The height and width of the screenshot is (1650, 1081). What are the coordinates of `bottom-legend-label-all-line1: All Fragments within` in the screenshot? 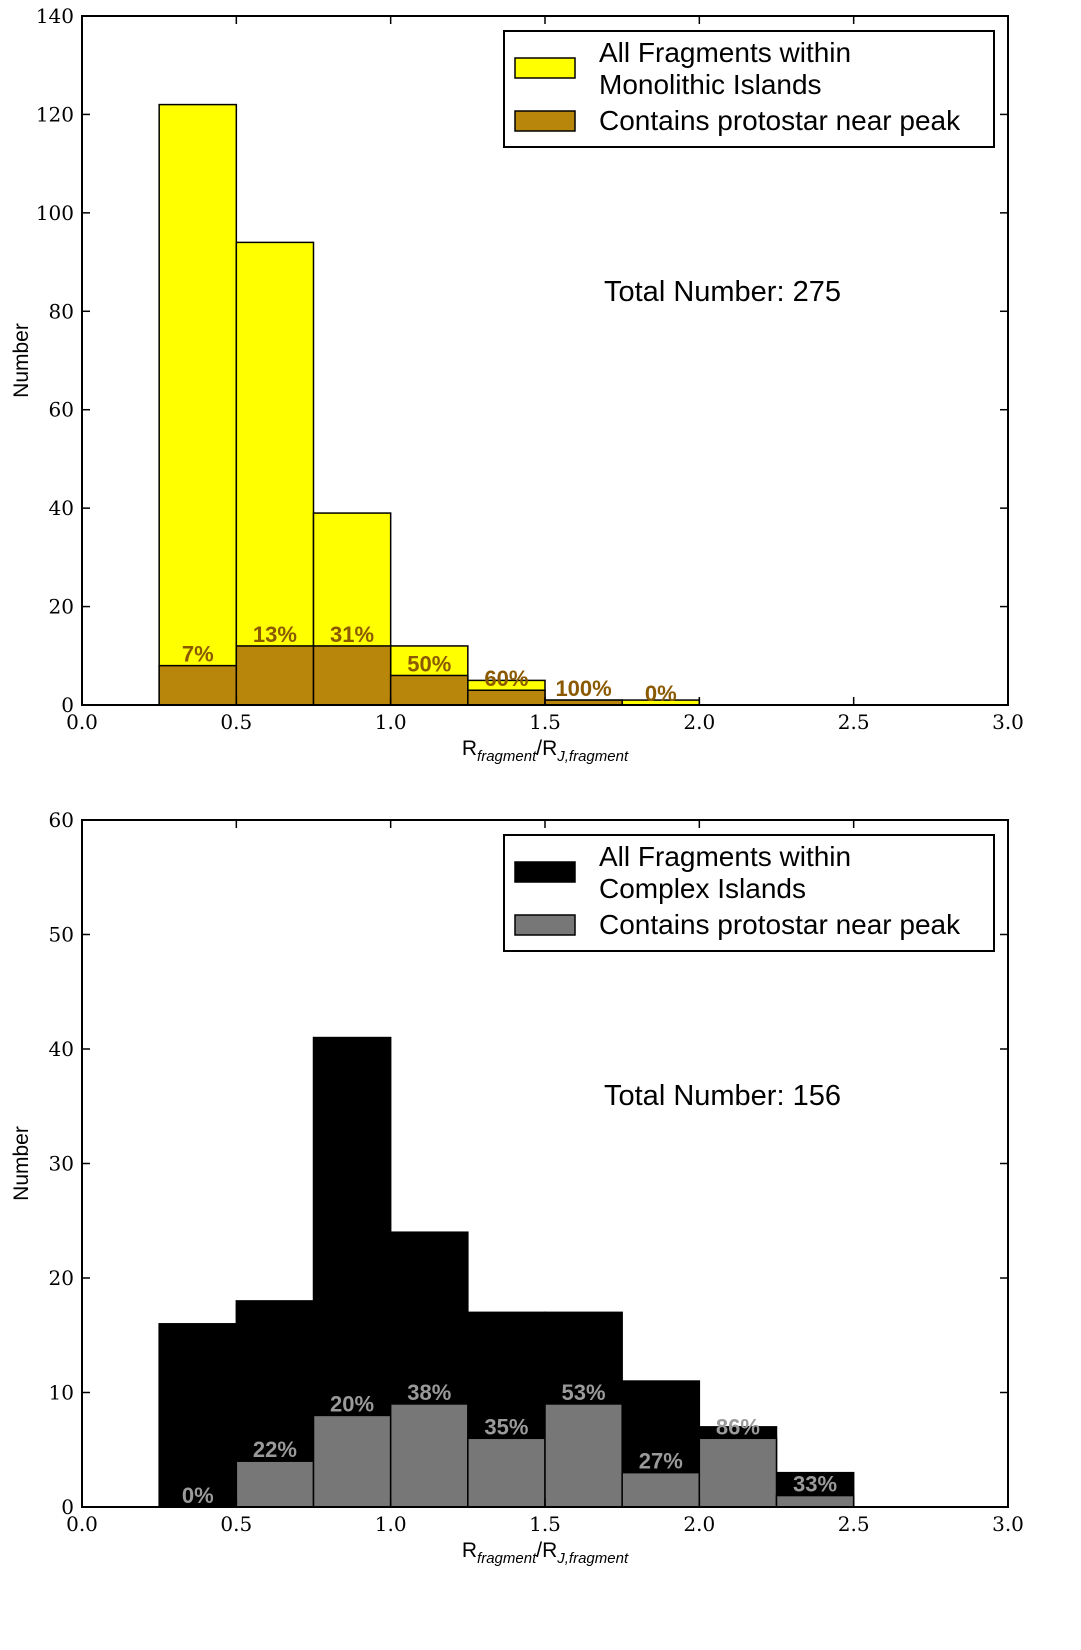 It's located at (725, 856).